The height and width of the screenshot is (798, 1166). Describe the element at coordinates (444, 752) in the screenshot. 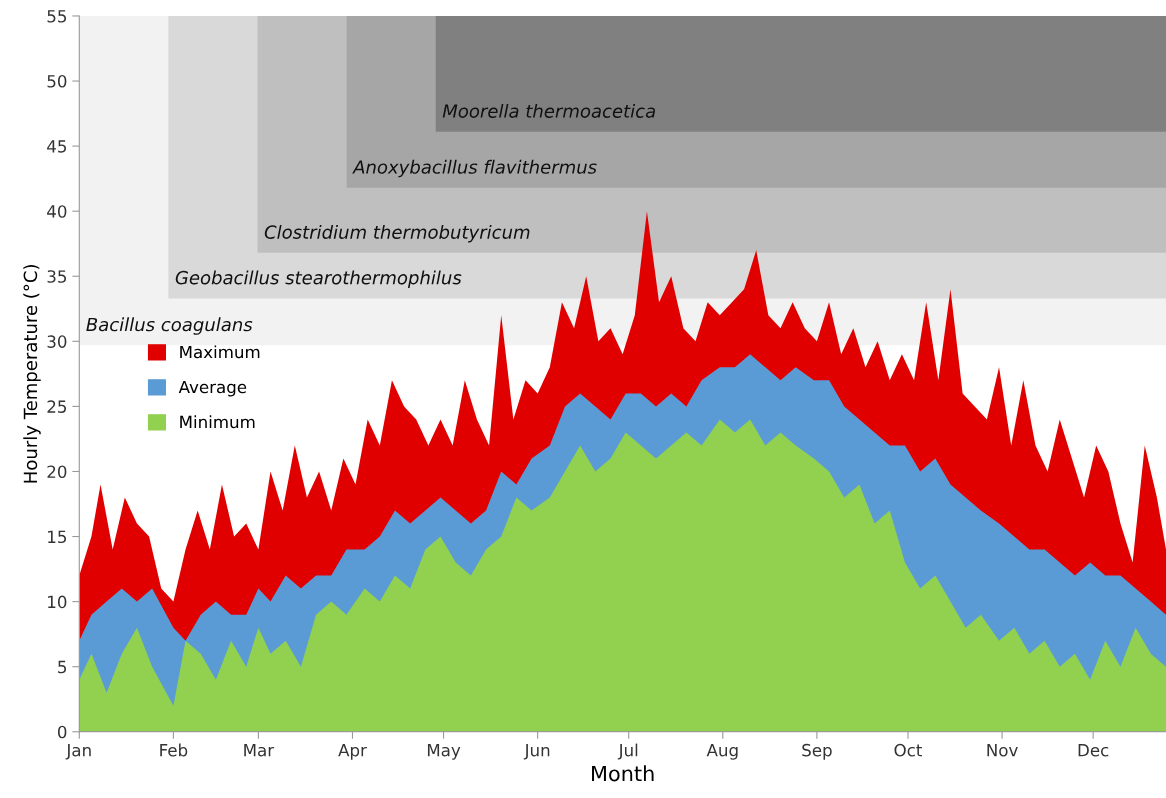

I see `x-tick-label: May` at that location.